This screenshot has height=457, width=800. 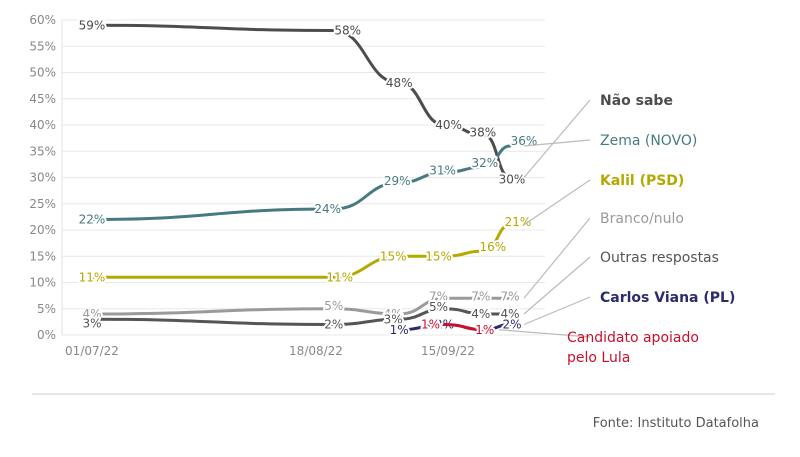 What do you see at coordinates (46, 335) in the screenshot?
I see `y-tick-label: 0%` at bounding box center [46, 335].